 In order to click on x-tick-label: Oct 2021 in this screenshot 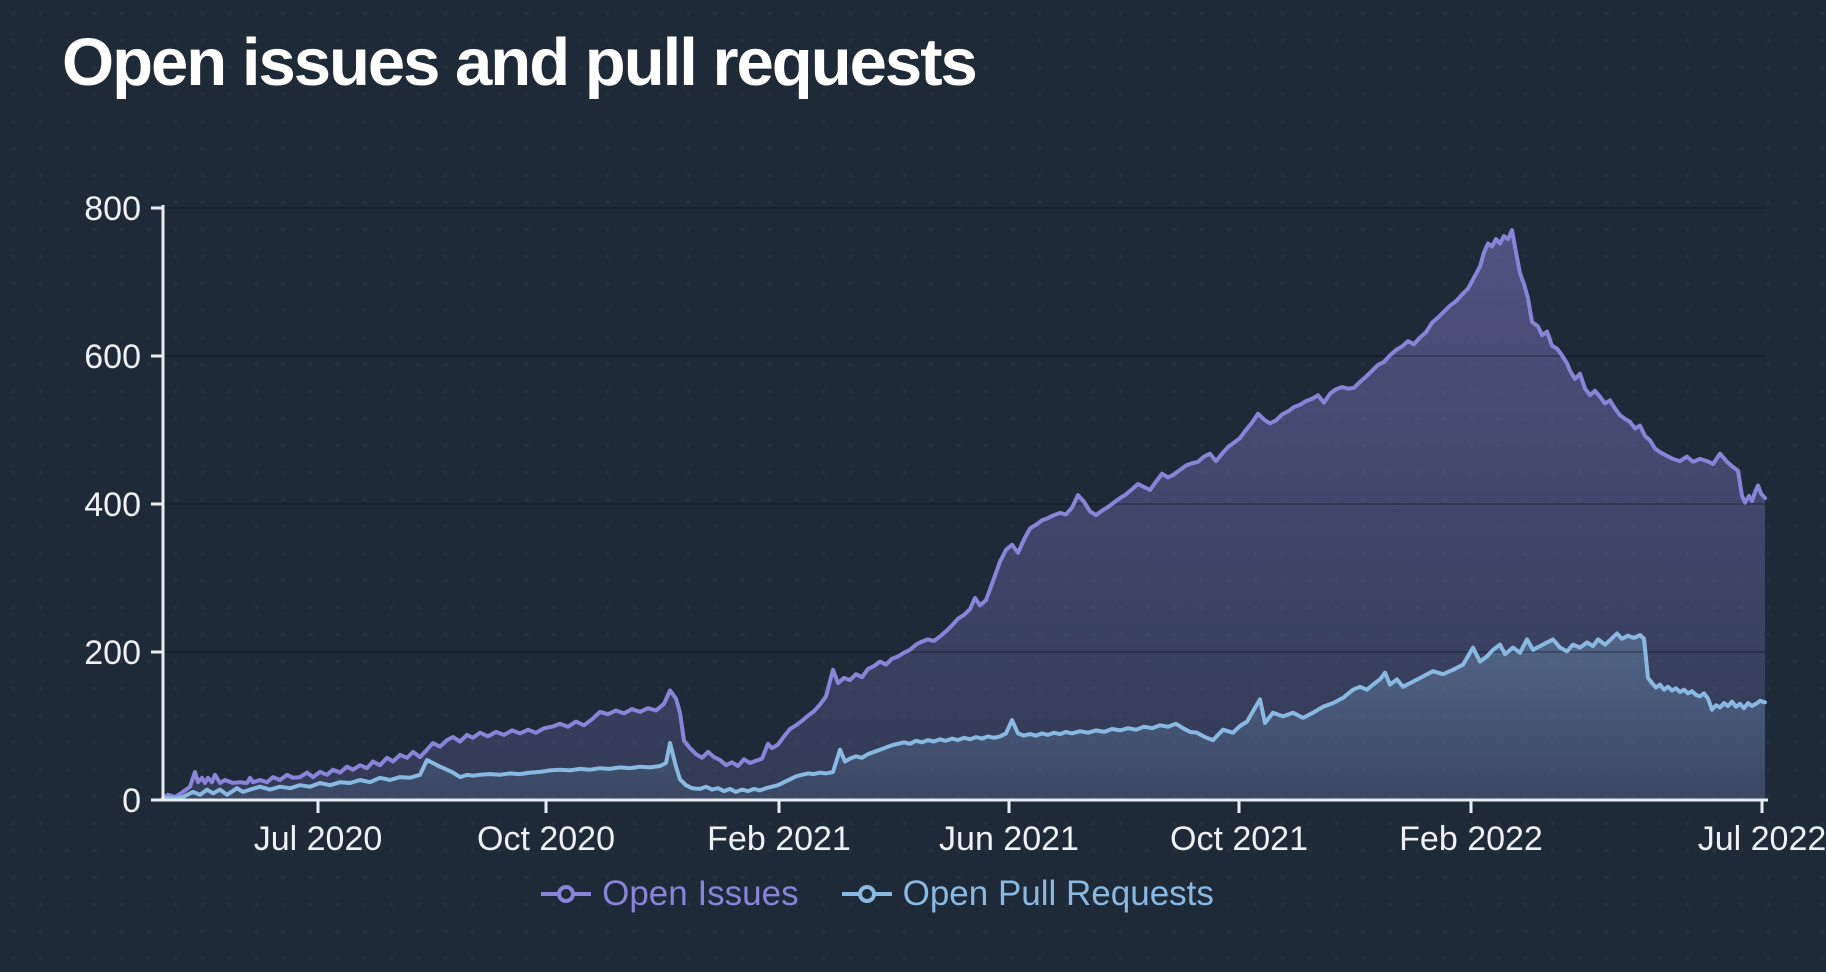, I will do `click(1239, 839)`.